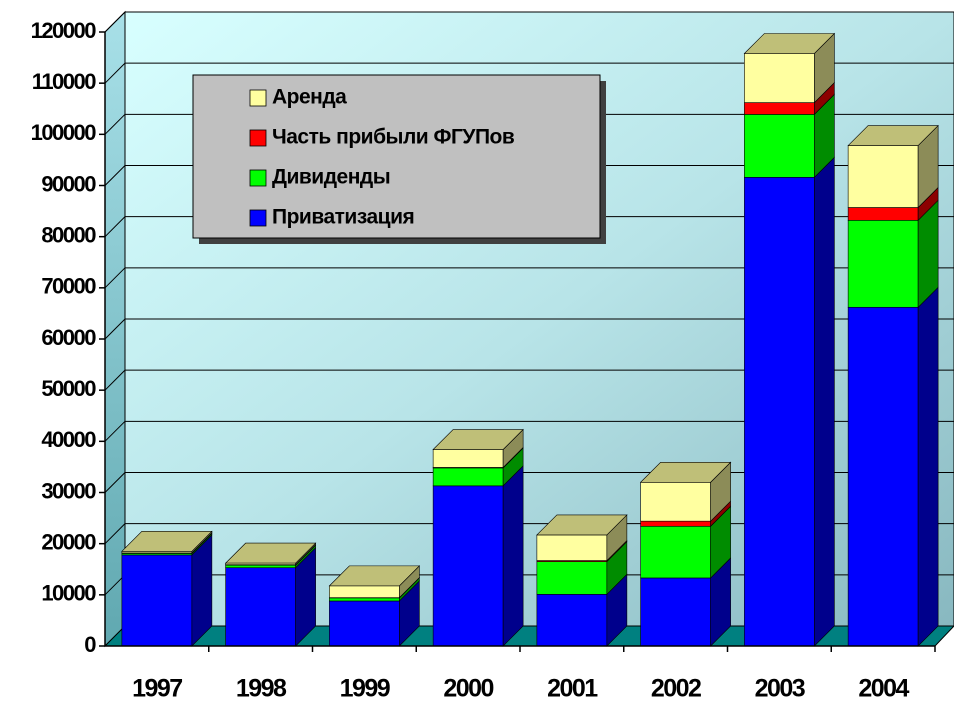  Describe the element at coordinates (261, 689) in the screenshot. I see `x-tick-label: 1998` at that location.